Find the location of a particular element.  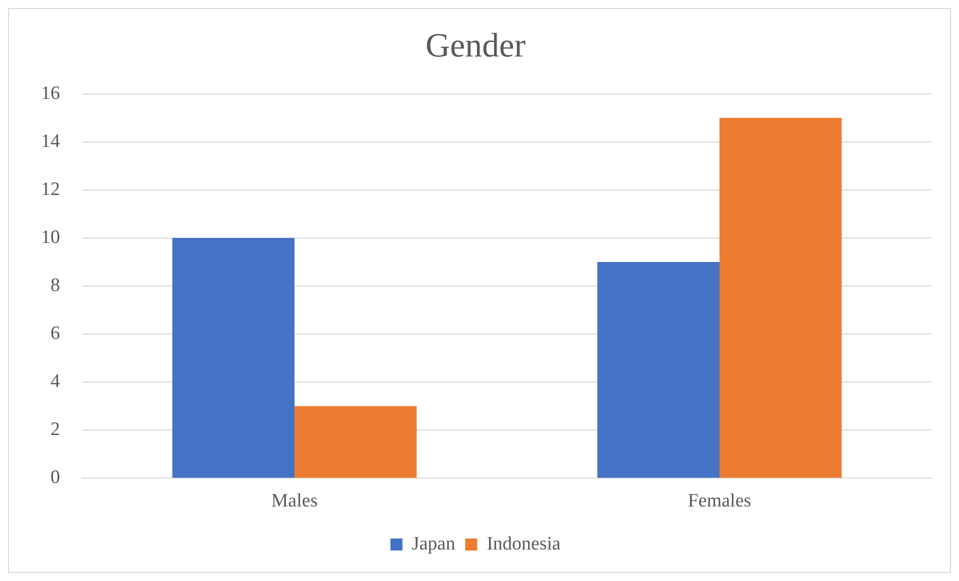

y-tick-label: 2 is located at coordinates (55, 429).